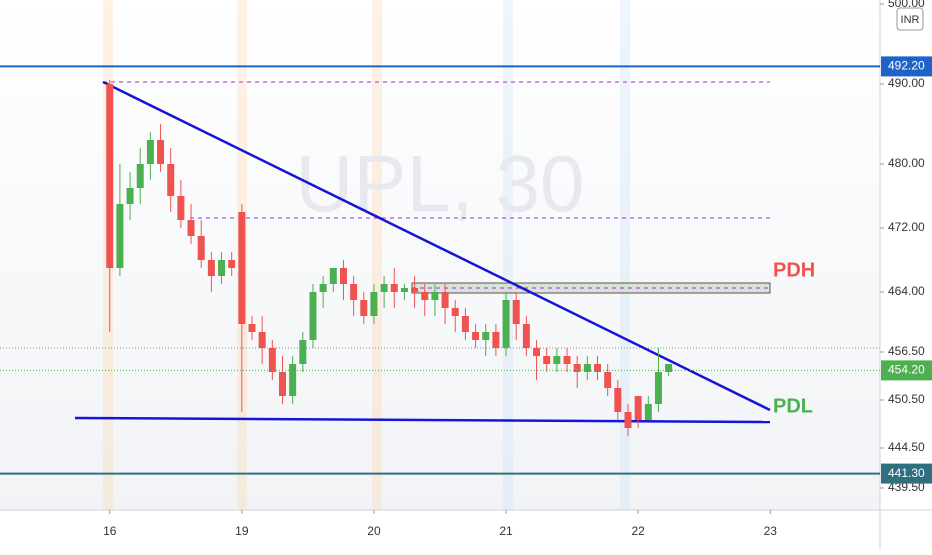 The height and width of the screenshot is (555, 932). What do you see at coordinates (110, 531) in the screenshot?
I see `x-tick-label: 16` at bounding box center [110, 531].